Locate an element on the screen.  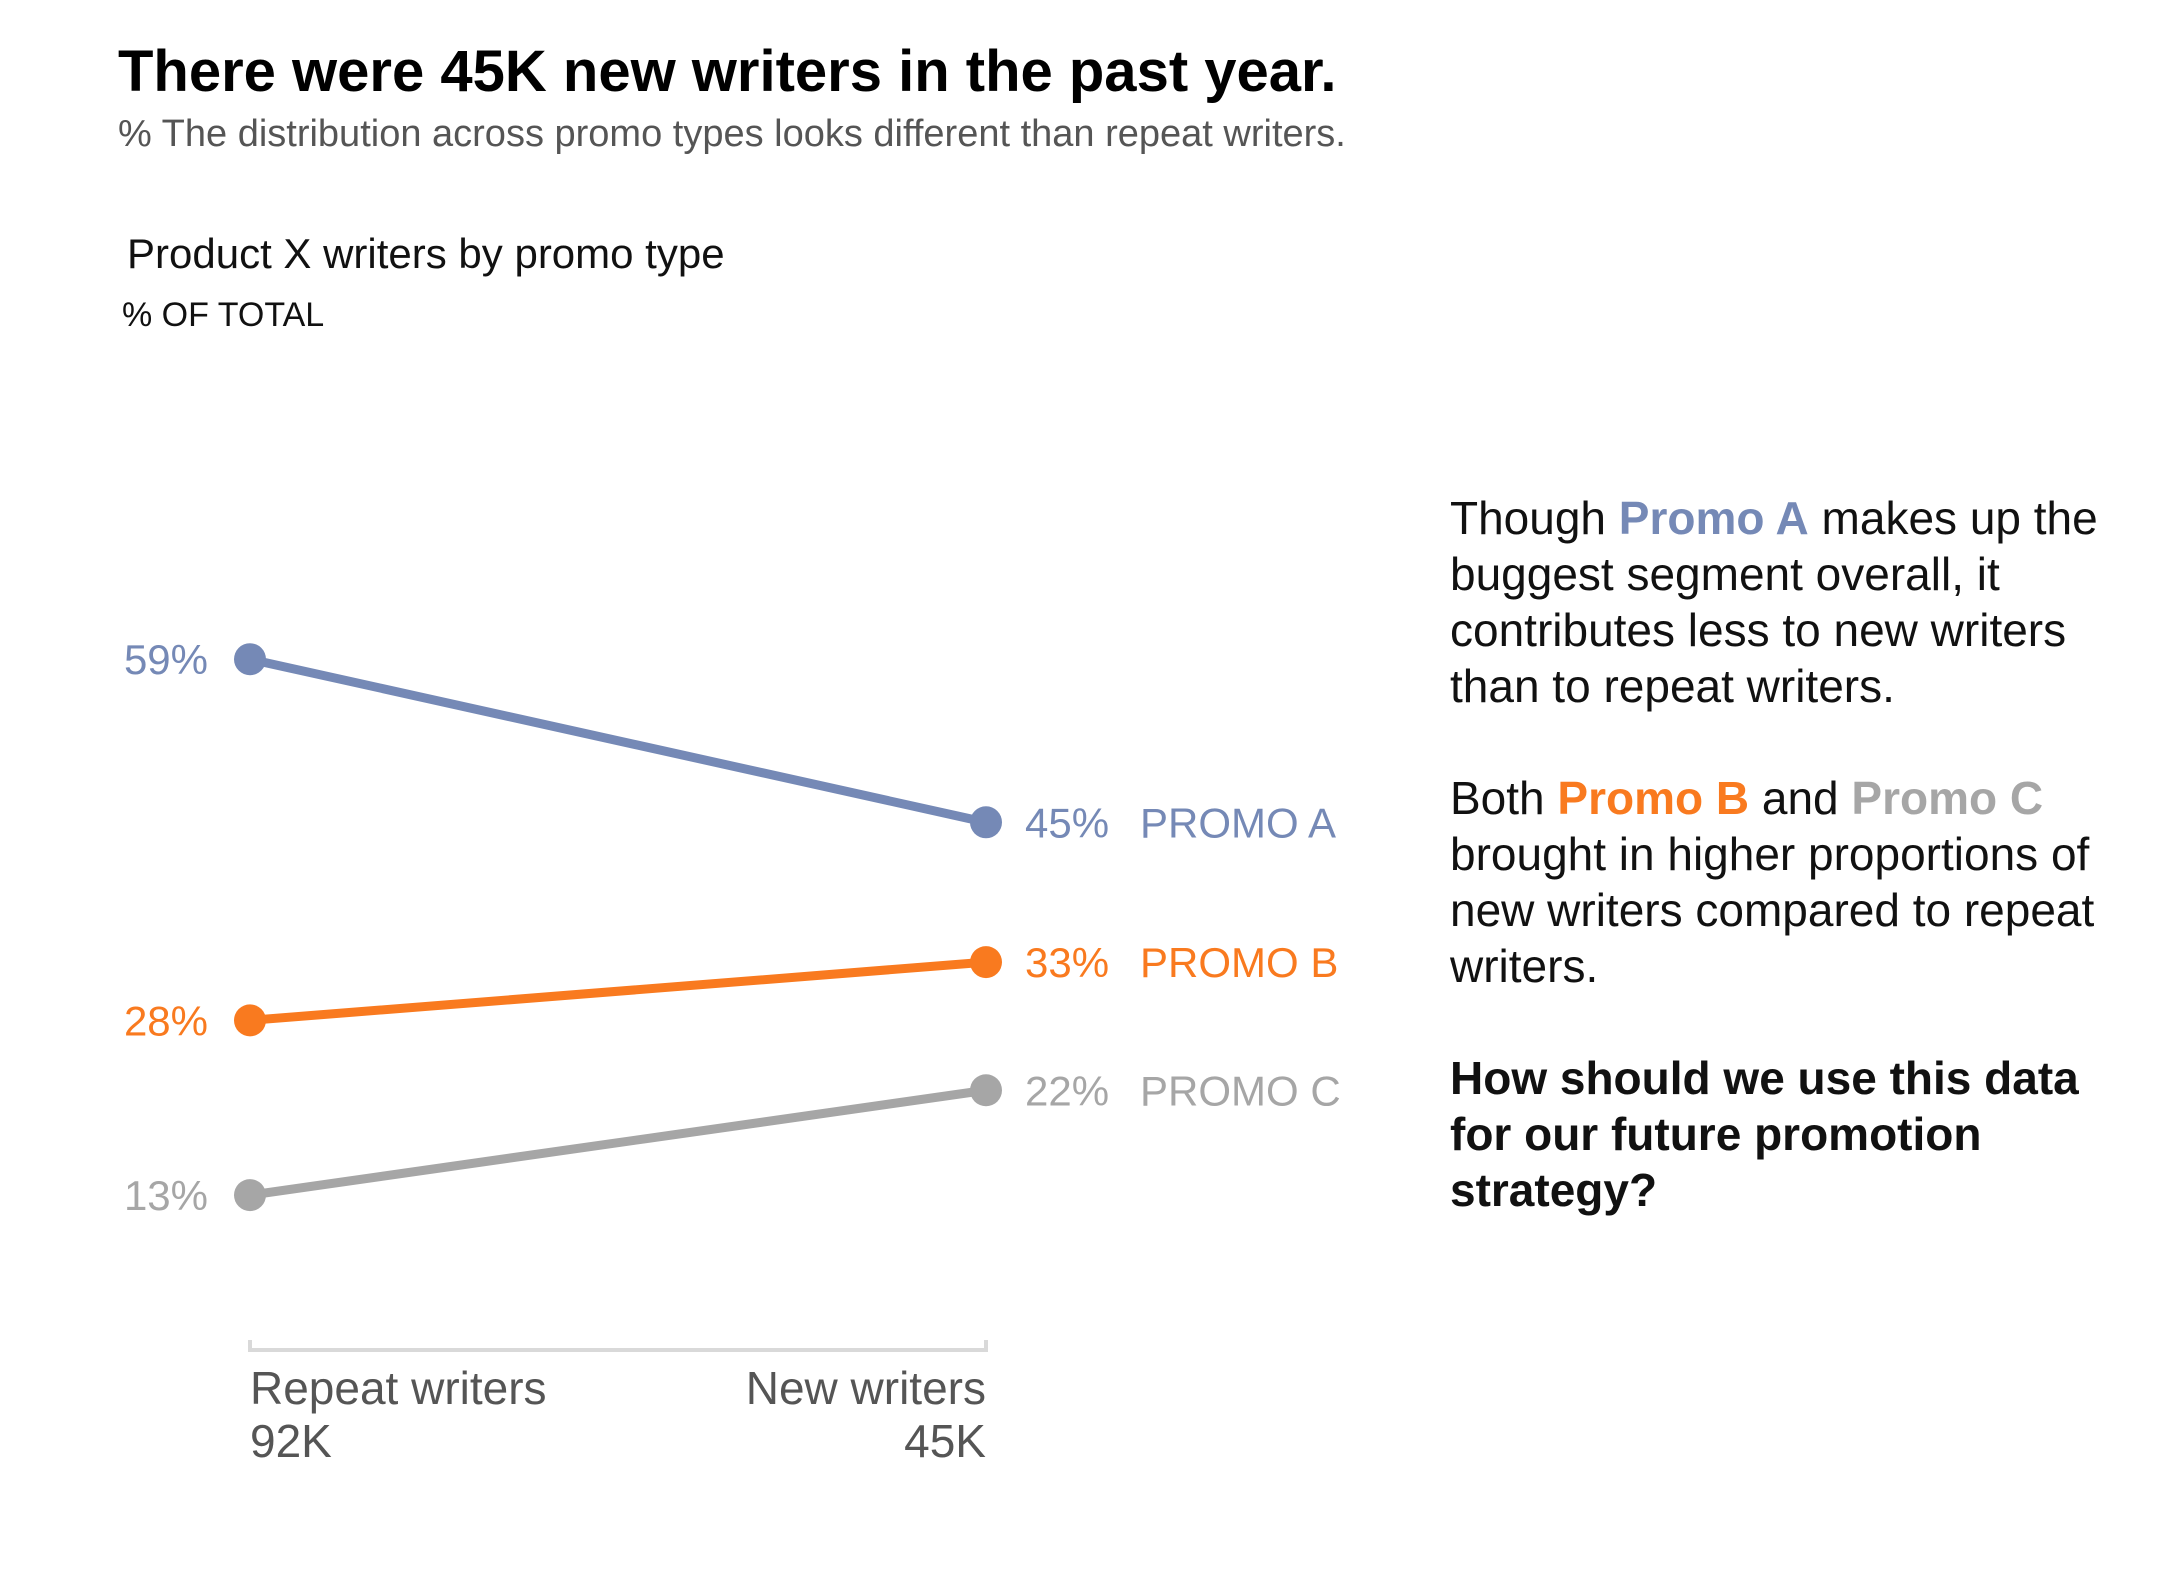
promo-b-highlight: Promo B is located at coordinates (1653, 798).